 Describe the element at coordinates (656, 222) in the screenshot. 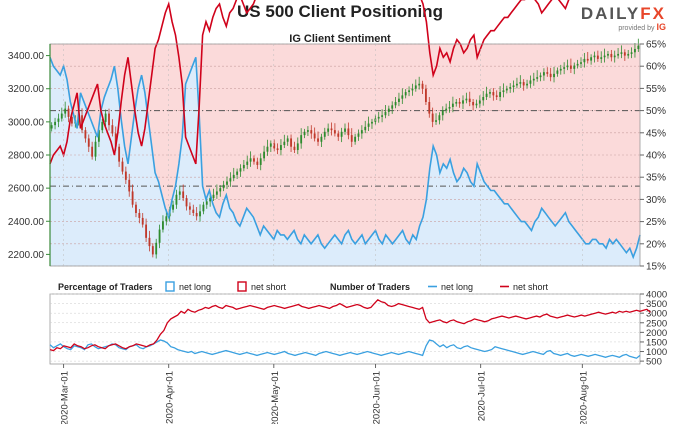

I see `right-tick-label: 25%` at that location.